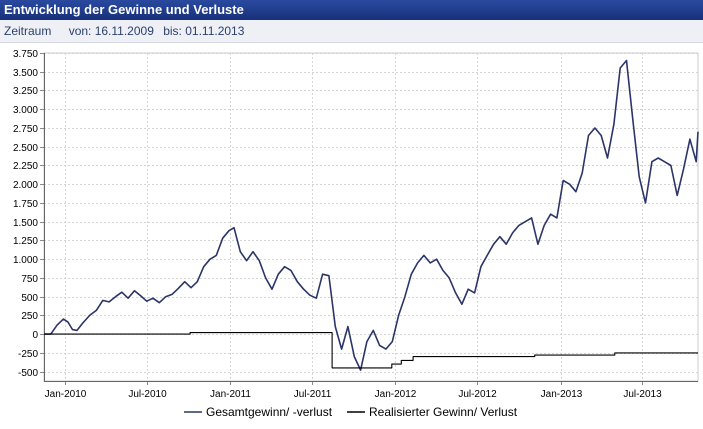  I want to click on x-tick-label: Jan-2010, so click(66, 394).